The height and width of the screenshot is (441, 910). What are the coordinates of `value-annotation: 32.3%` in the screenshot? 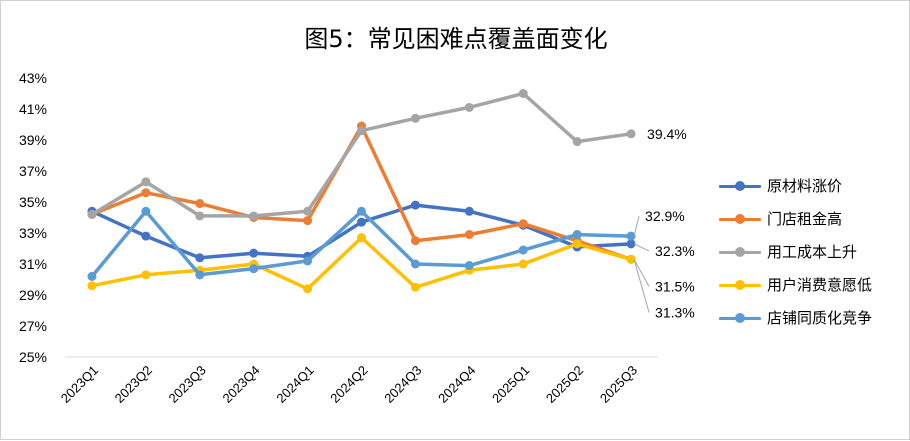 It's located at (675, 251).